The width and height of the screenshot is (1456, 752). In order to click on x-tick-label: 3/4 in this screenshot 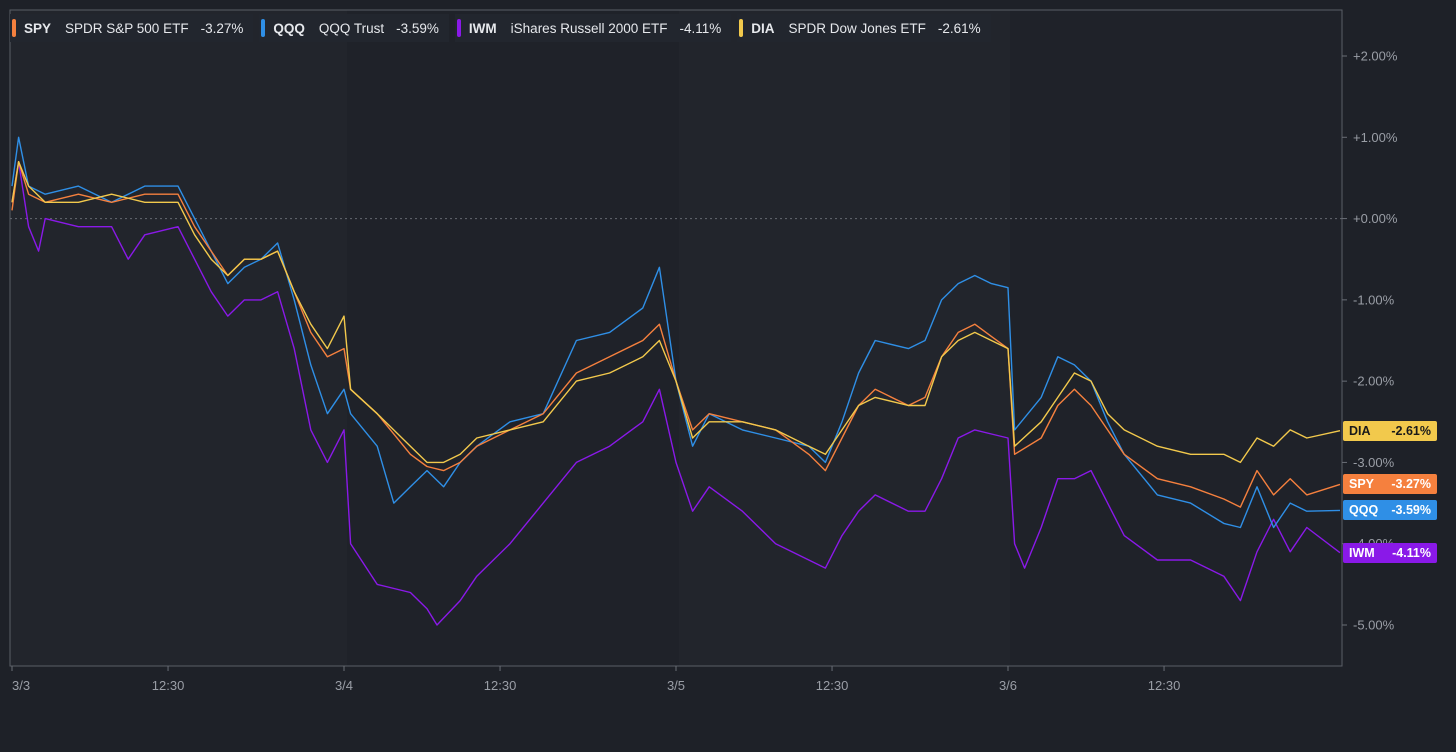, I will do `click(344, 685)`.